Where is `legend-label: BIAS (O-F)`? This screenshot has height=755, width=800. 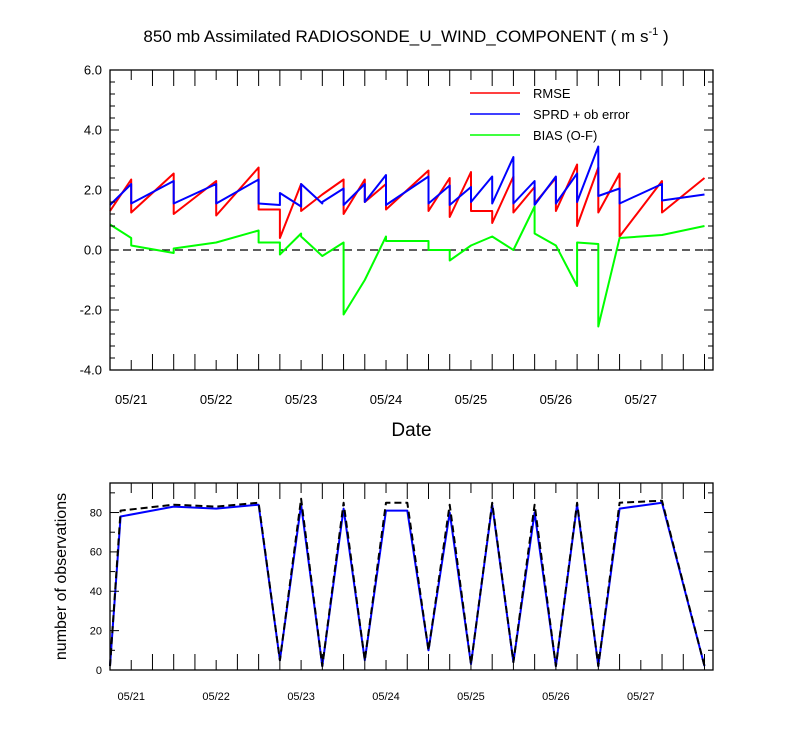 legend-label: BIAS (O-F) is located at coordinates (565, 135).